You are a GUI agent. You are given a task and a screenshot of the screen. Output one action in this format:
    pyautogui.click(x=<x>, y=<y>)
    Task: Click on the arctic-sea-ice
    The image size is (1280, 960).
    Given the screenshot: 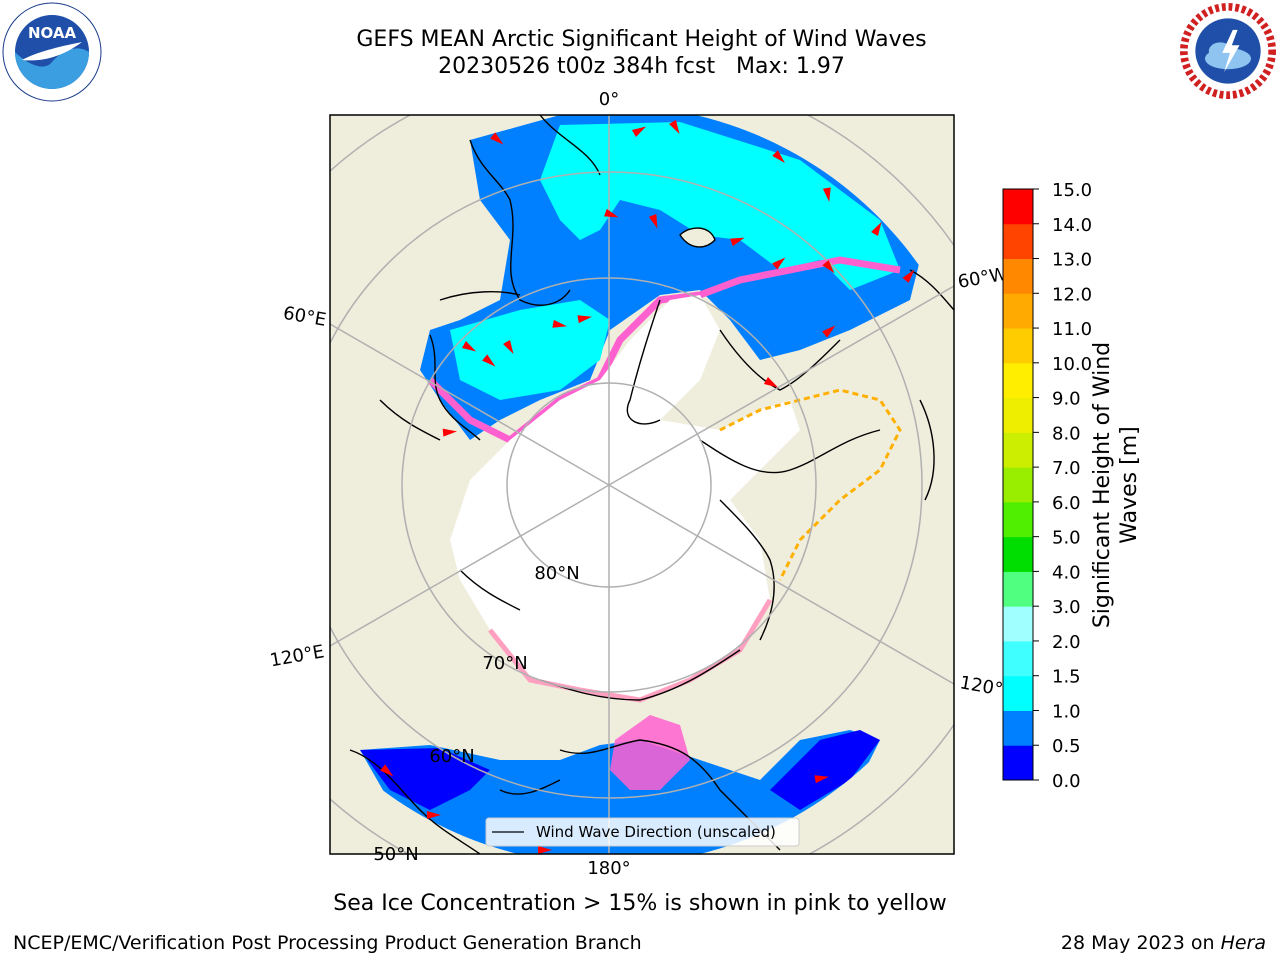 What is the action you would take?
    pyautogui.click(x=625, y=497)
    